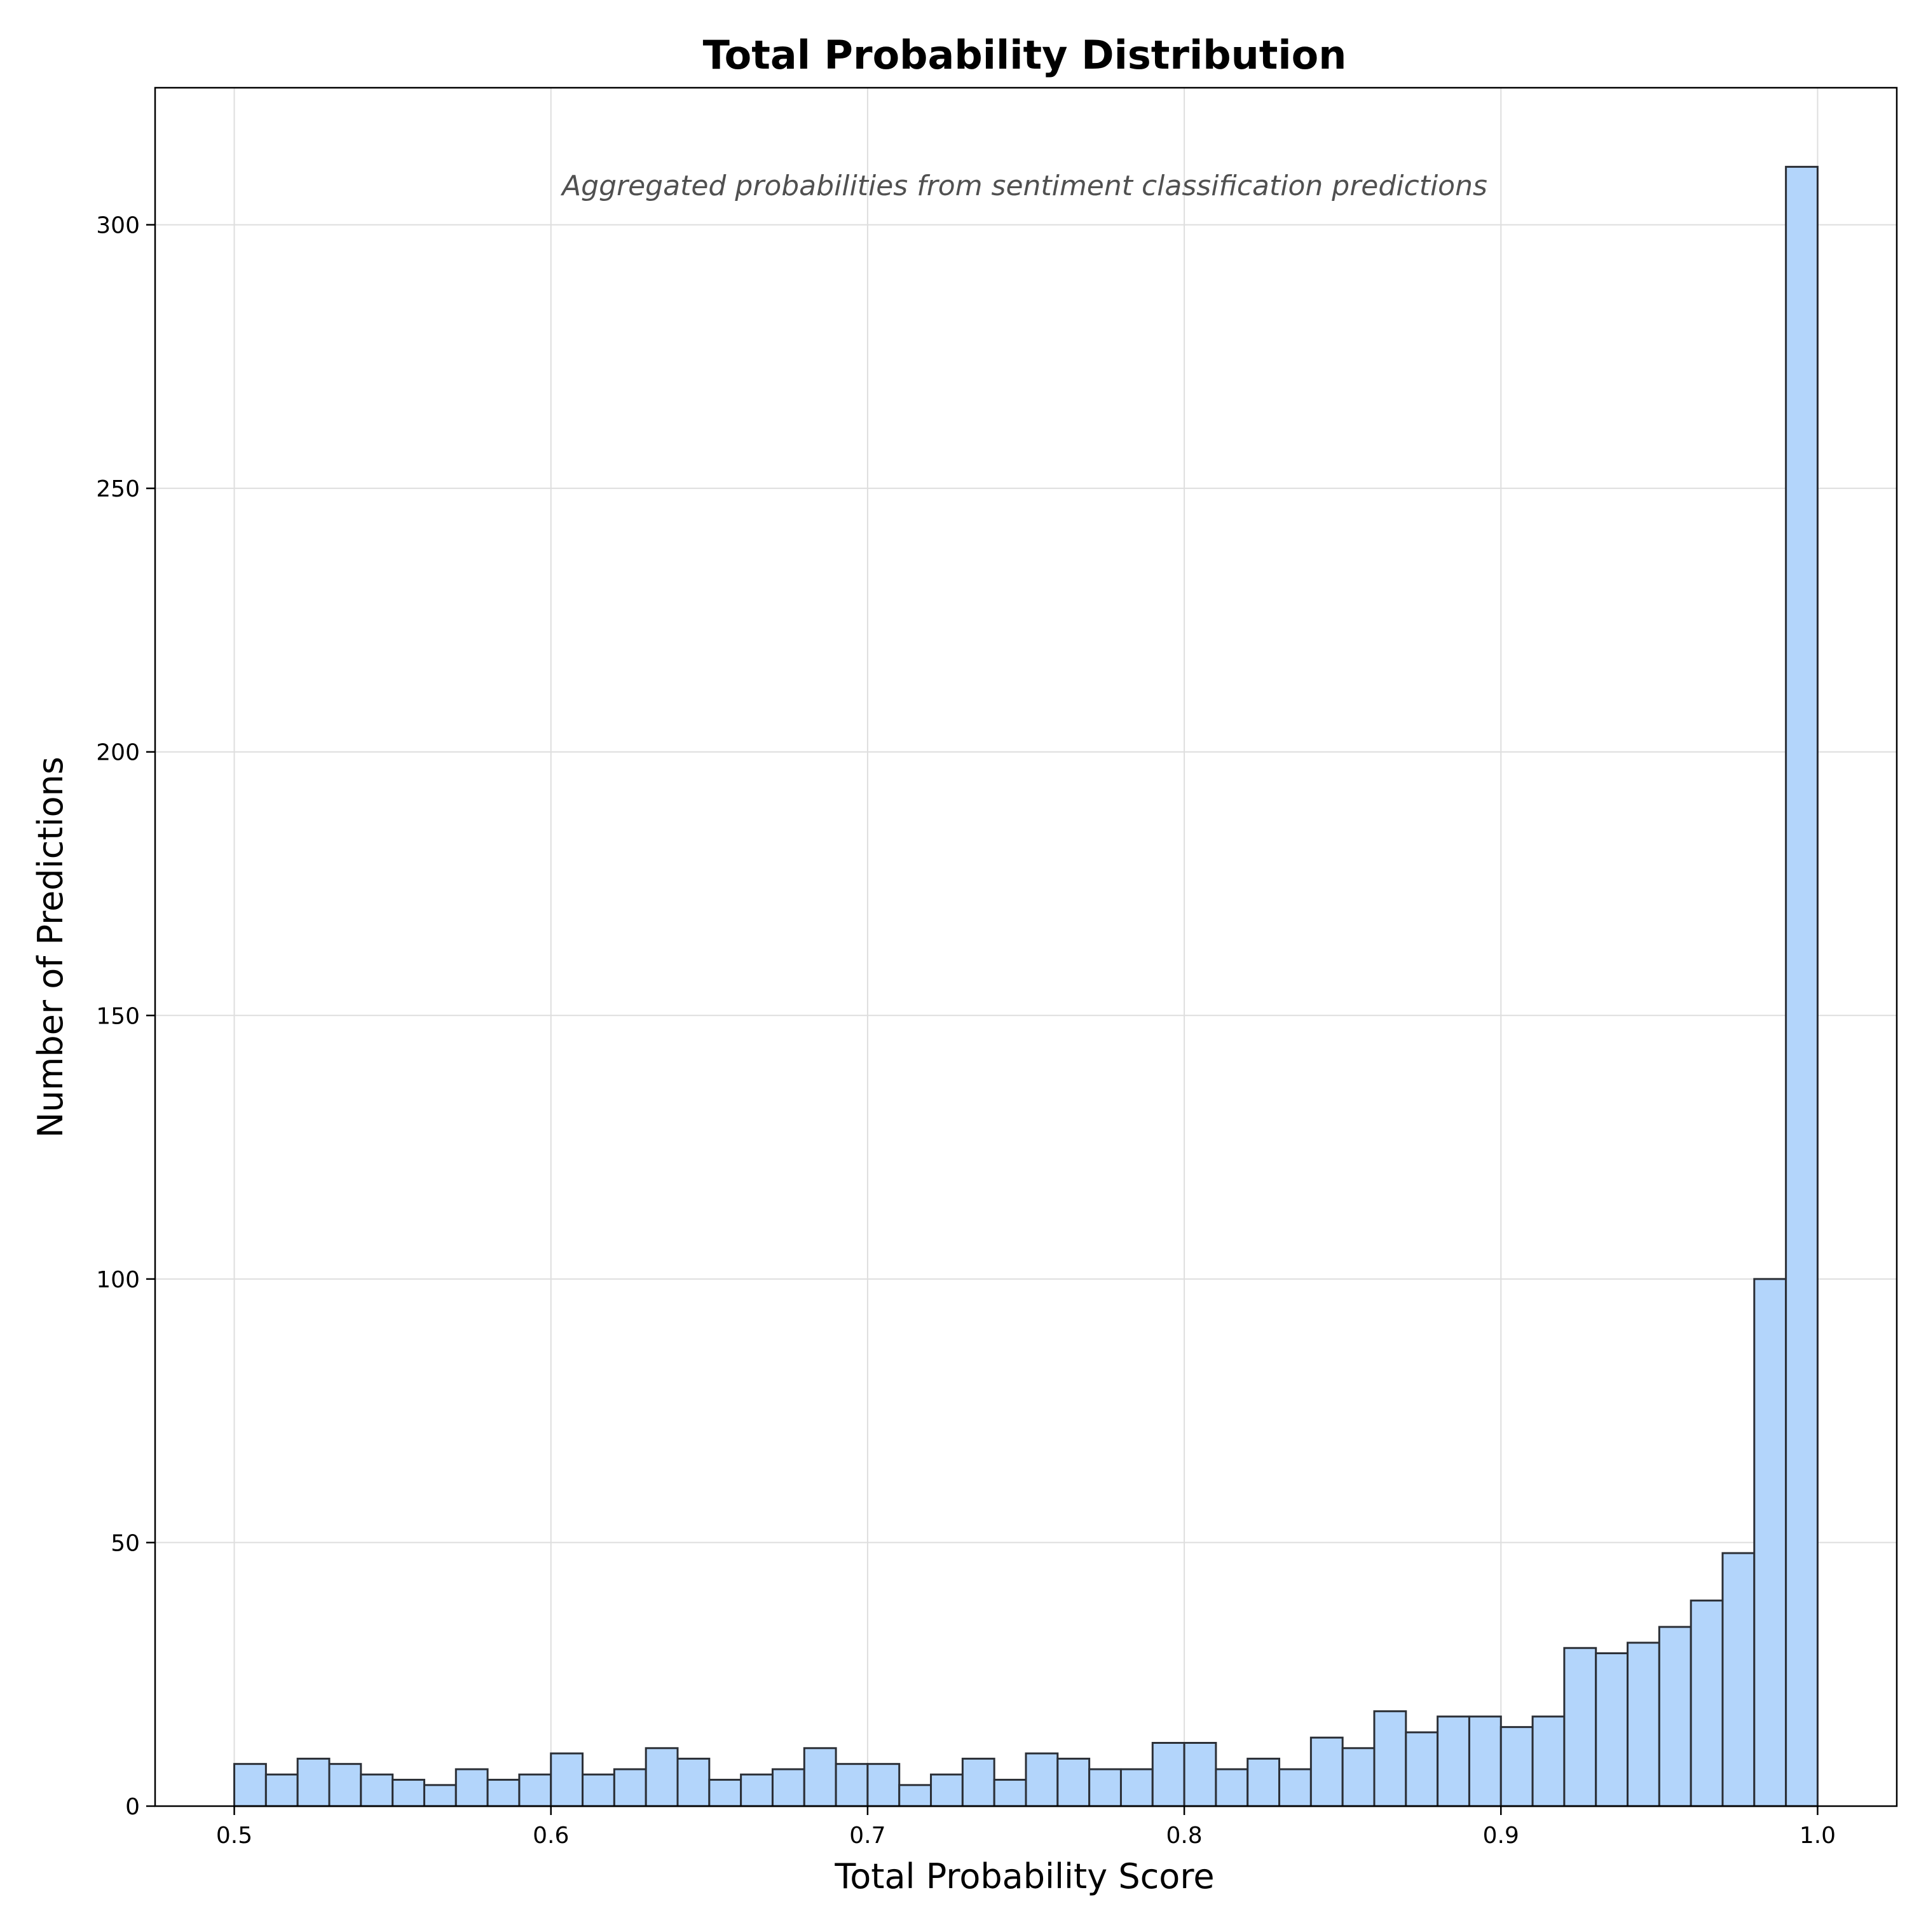 This screenshot has height=1932, width=1926. Describe the element at coordinates (1024, 1876) in the screenshot. I see `x-axis-label: Total Probability Score` at that location.